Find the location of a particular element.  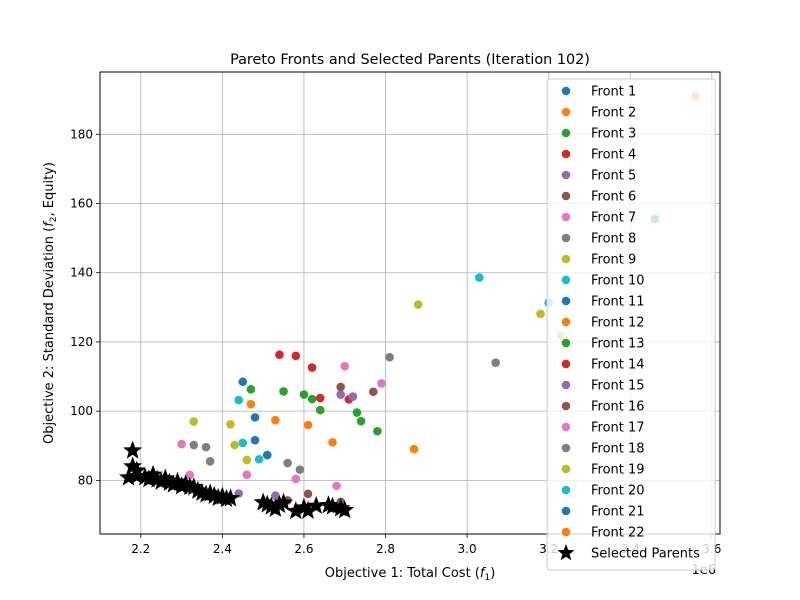

legend-label: Front 19 is located at coordinates (618, 470).